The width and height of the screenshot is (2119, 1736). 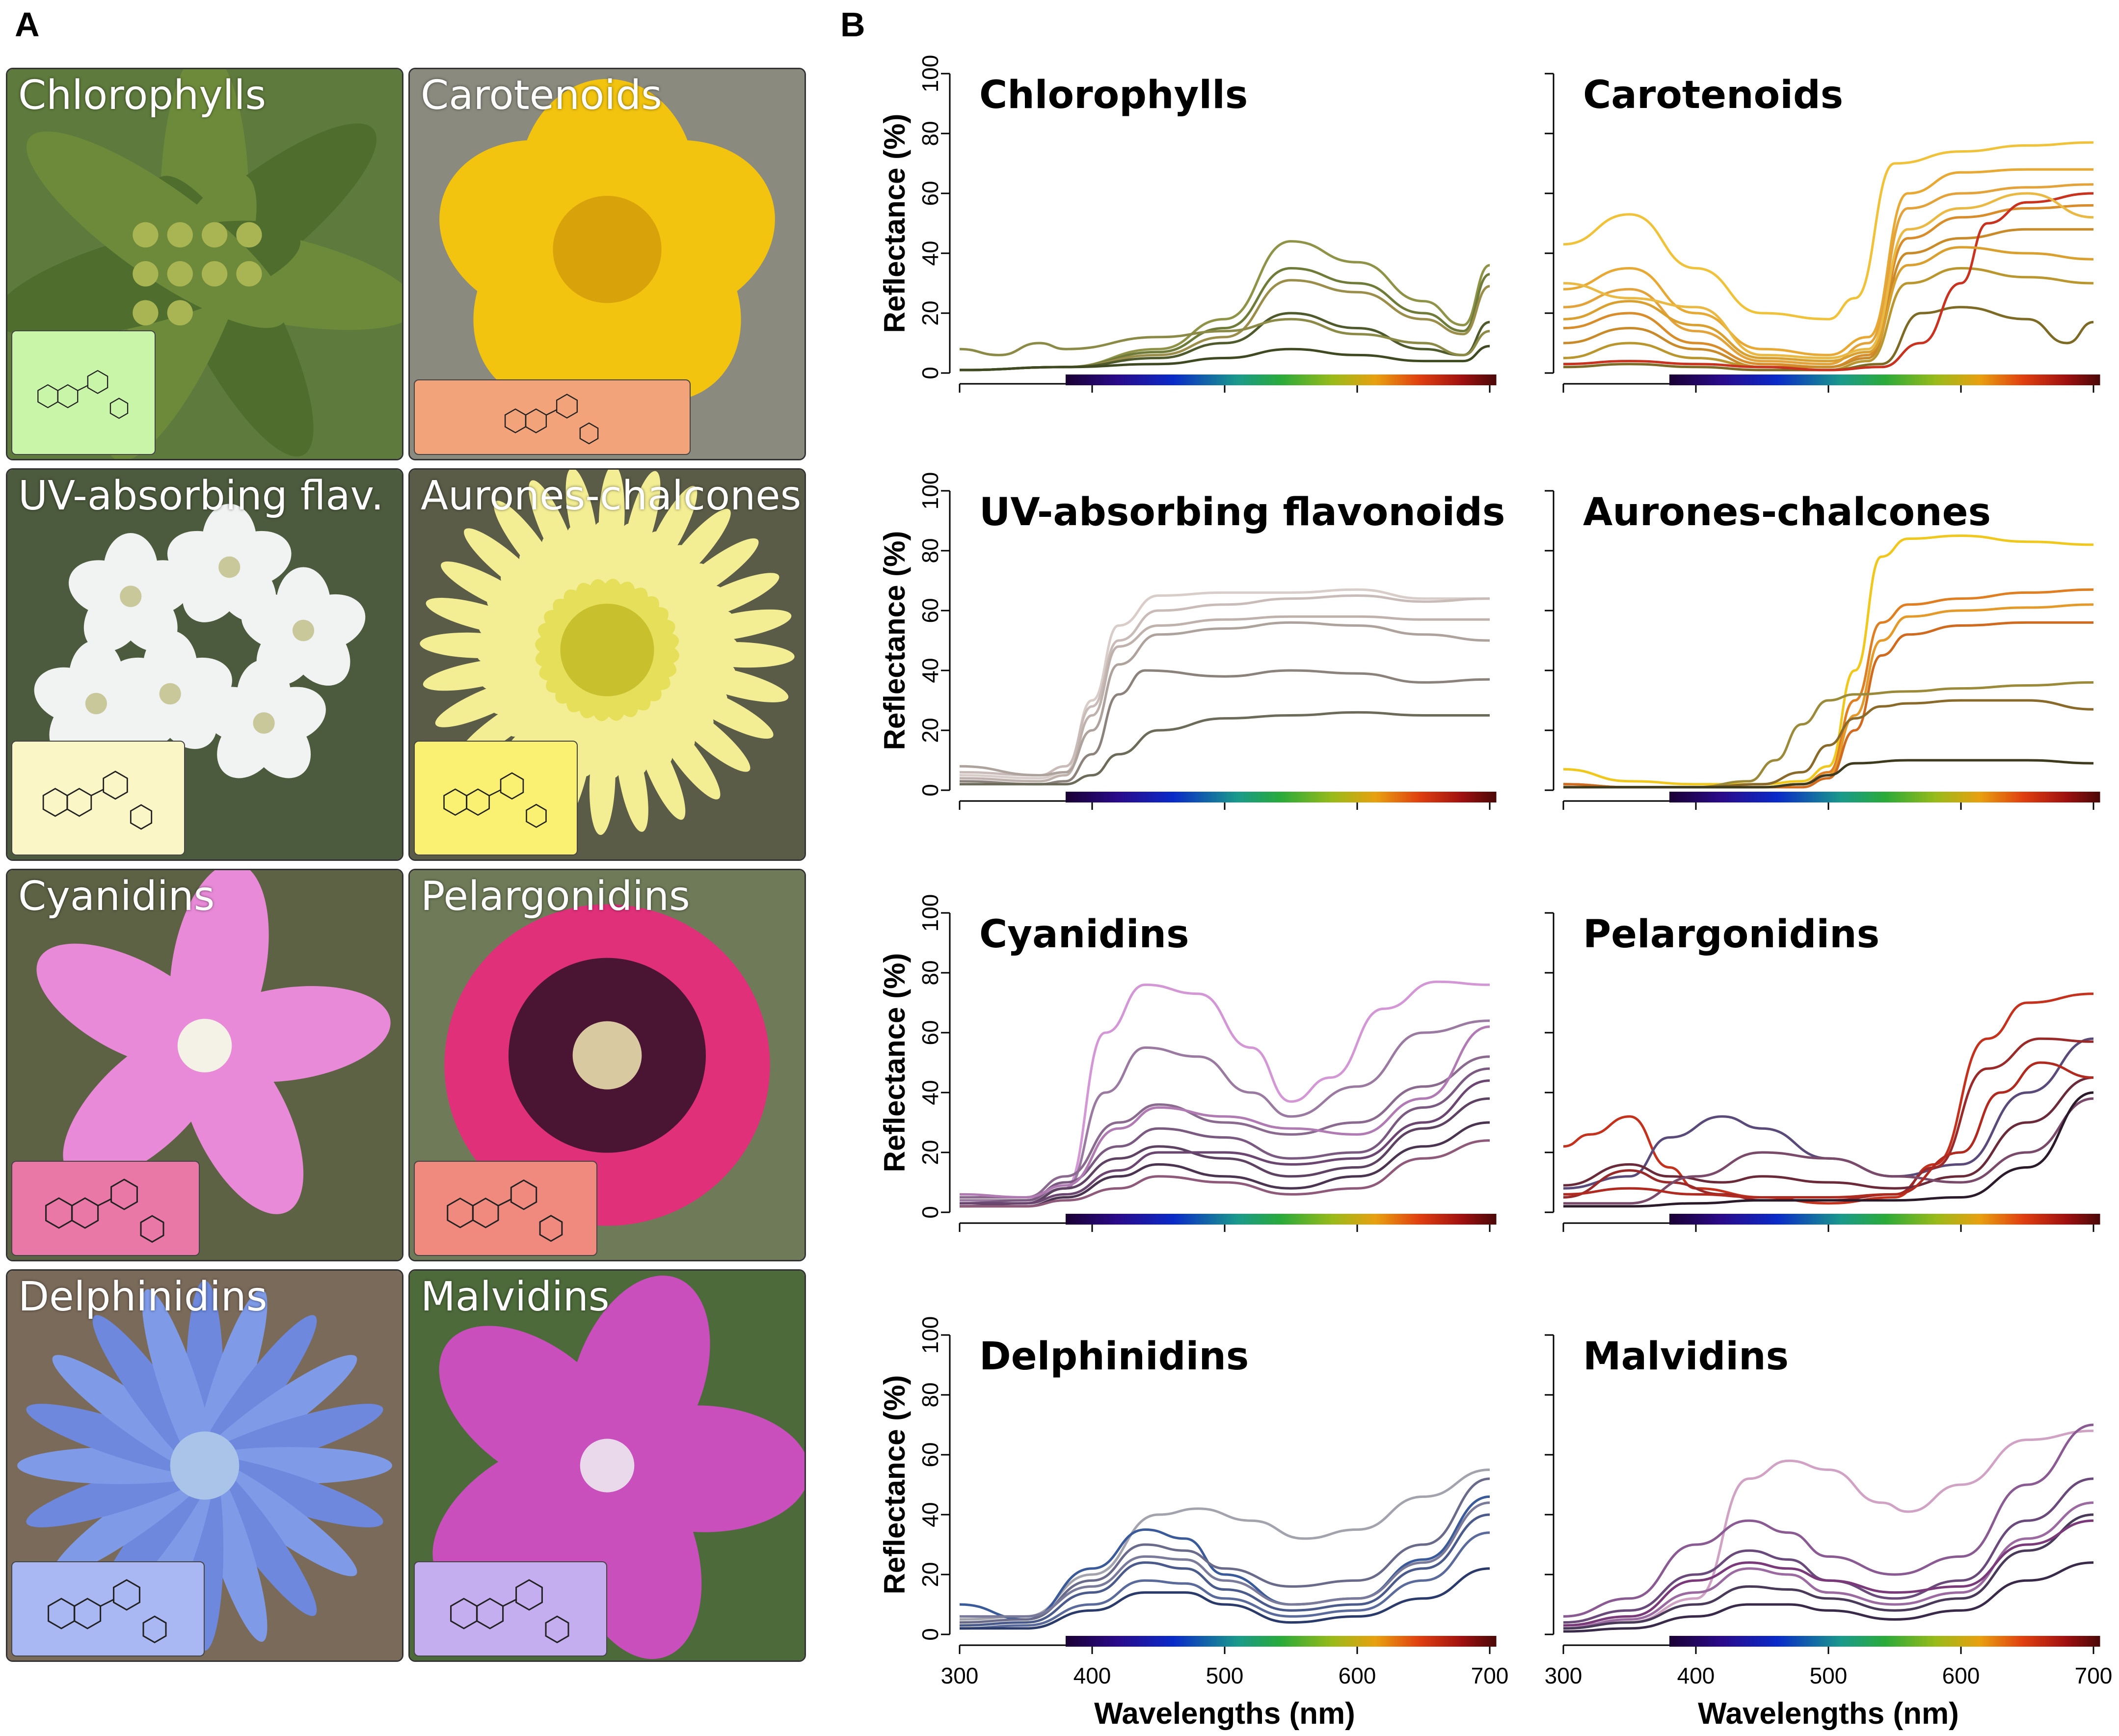 What do you see at coordinates (930, 1454) in the screenshot?
I see `y-tick-label: 60` at bounding box center [930, 1454].